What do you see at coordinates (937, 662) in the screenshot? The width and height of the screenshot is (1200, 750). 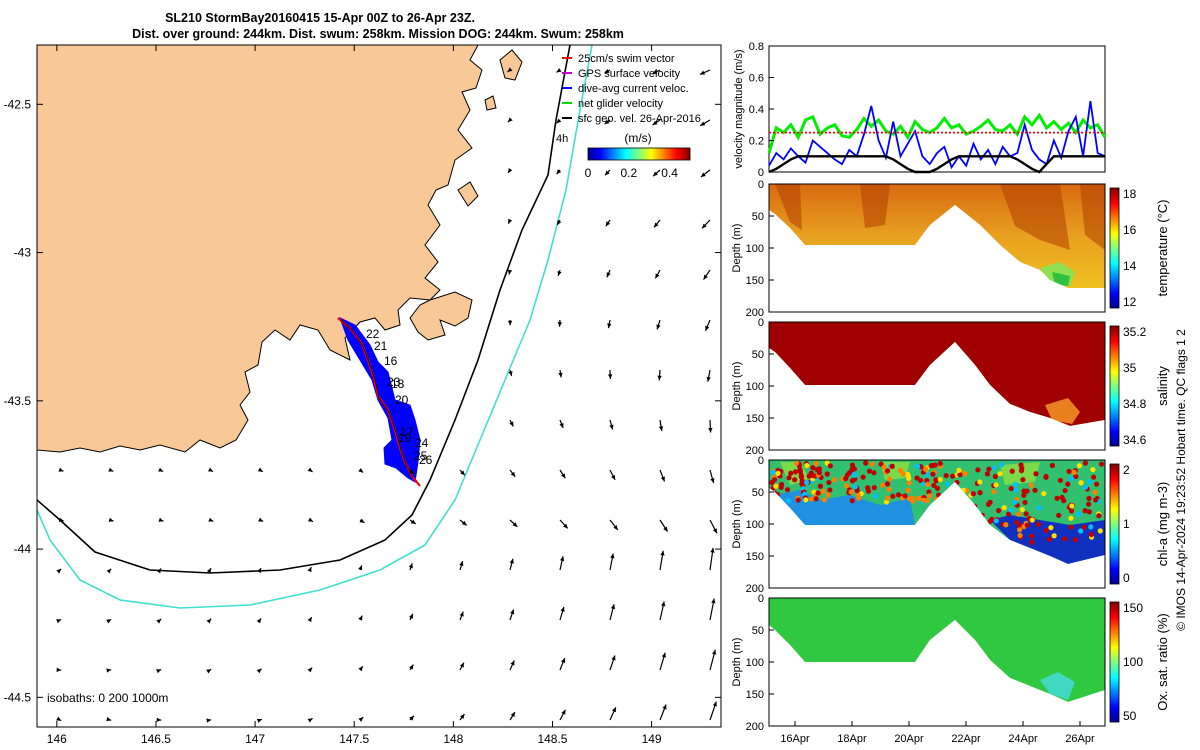 I see `oxygen-section` at bounding box center [937, 662].